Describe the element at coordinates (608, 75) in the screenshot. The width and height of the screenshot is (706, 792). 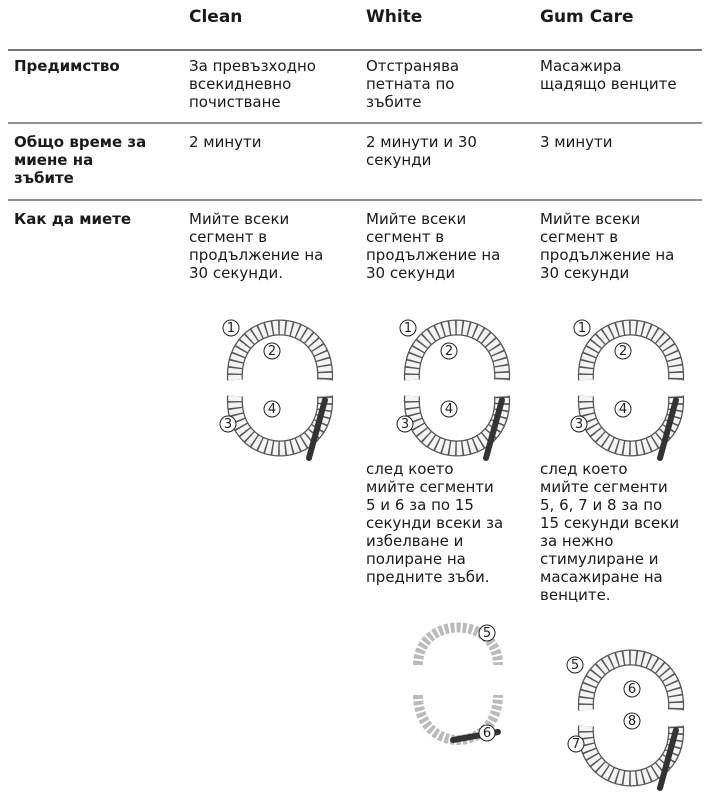
I see `cell-text: Масажира щадящо венците` at that location.